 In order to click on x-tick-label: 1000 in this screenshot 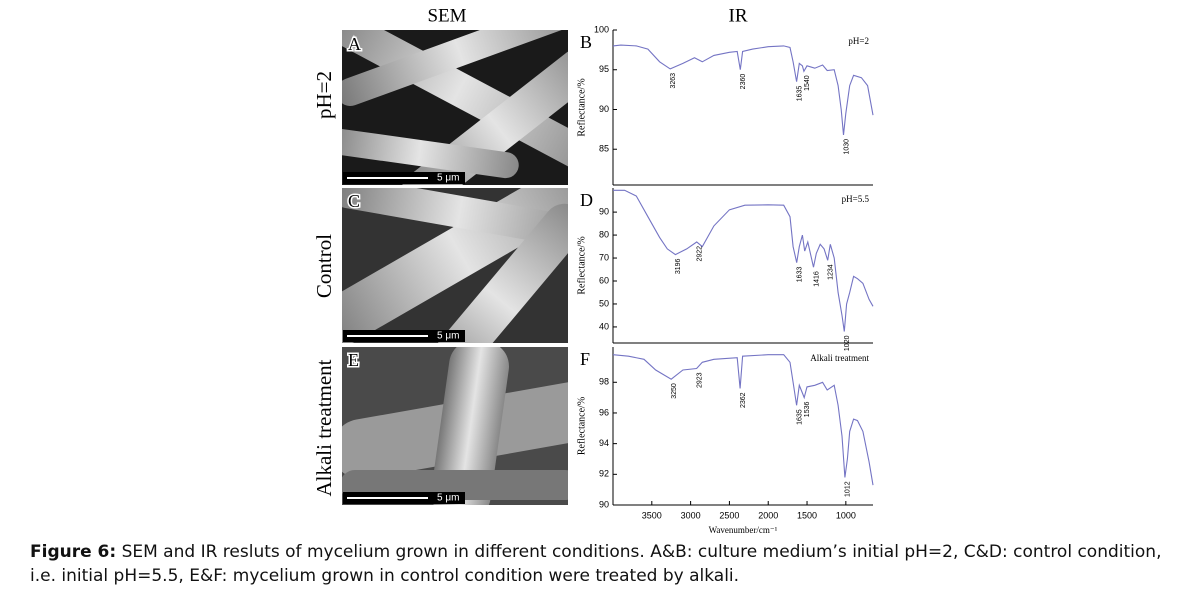, I will do `click(846, 515)`.